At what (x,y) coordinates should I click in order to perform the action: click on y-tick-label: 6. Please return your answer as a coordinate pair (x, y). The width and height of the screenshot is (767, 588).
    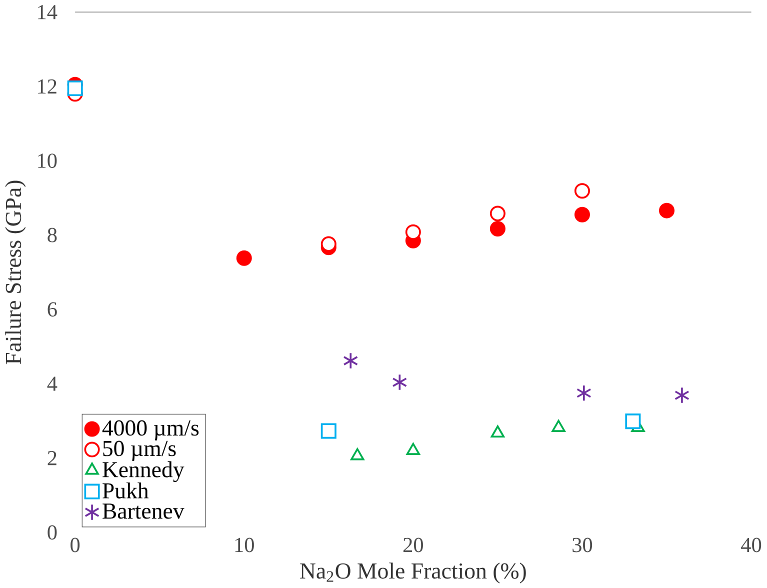
    Looking at the image, I should click on (52, 309).